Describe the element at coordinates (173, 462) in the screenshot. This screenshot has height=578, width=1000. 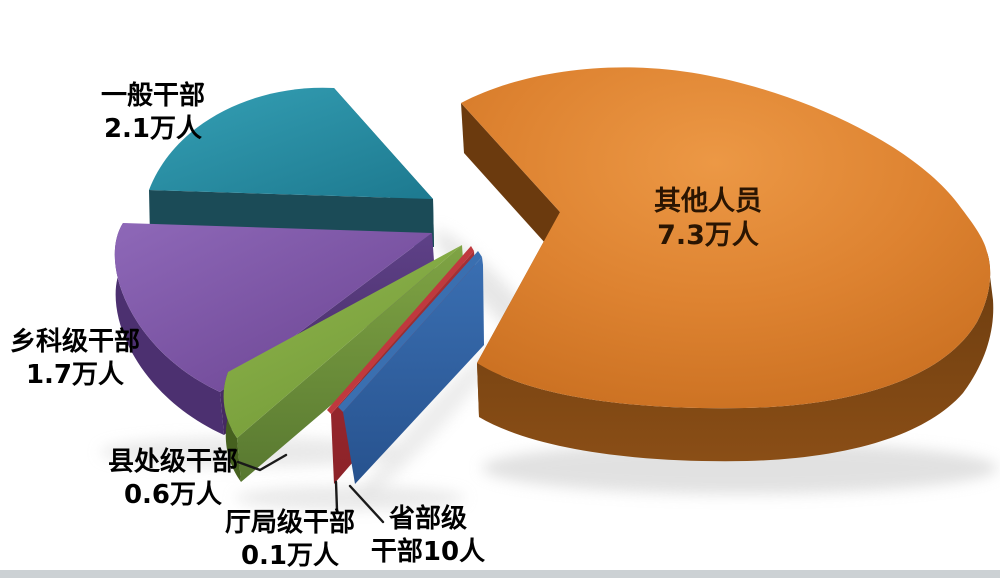
I see `slice-label-name: 县处级干部` at that location.